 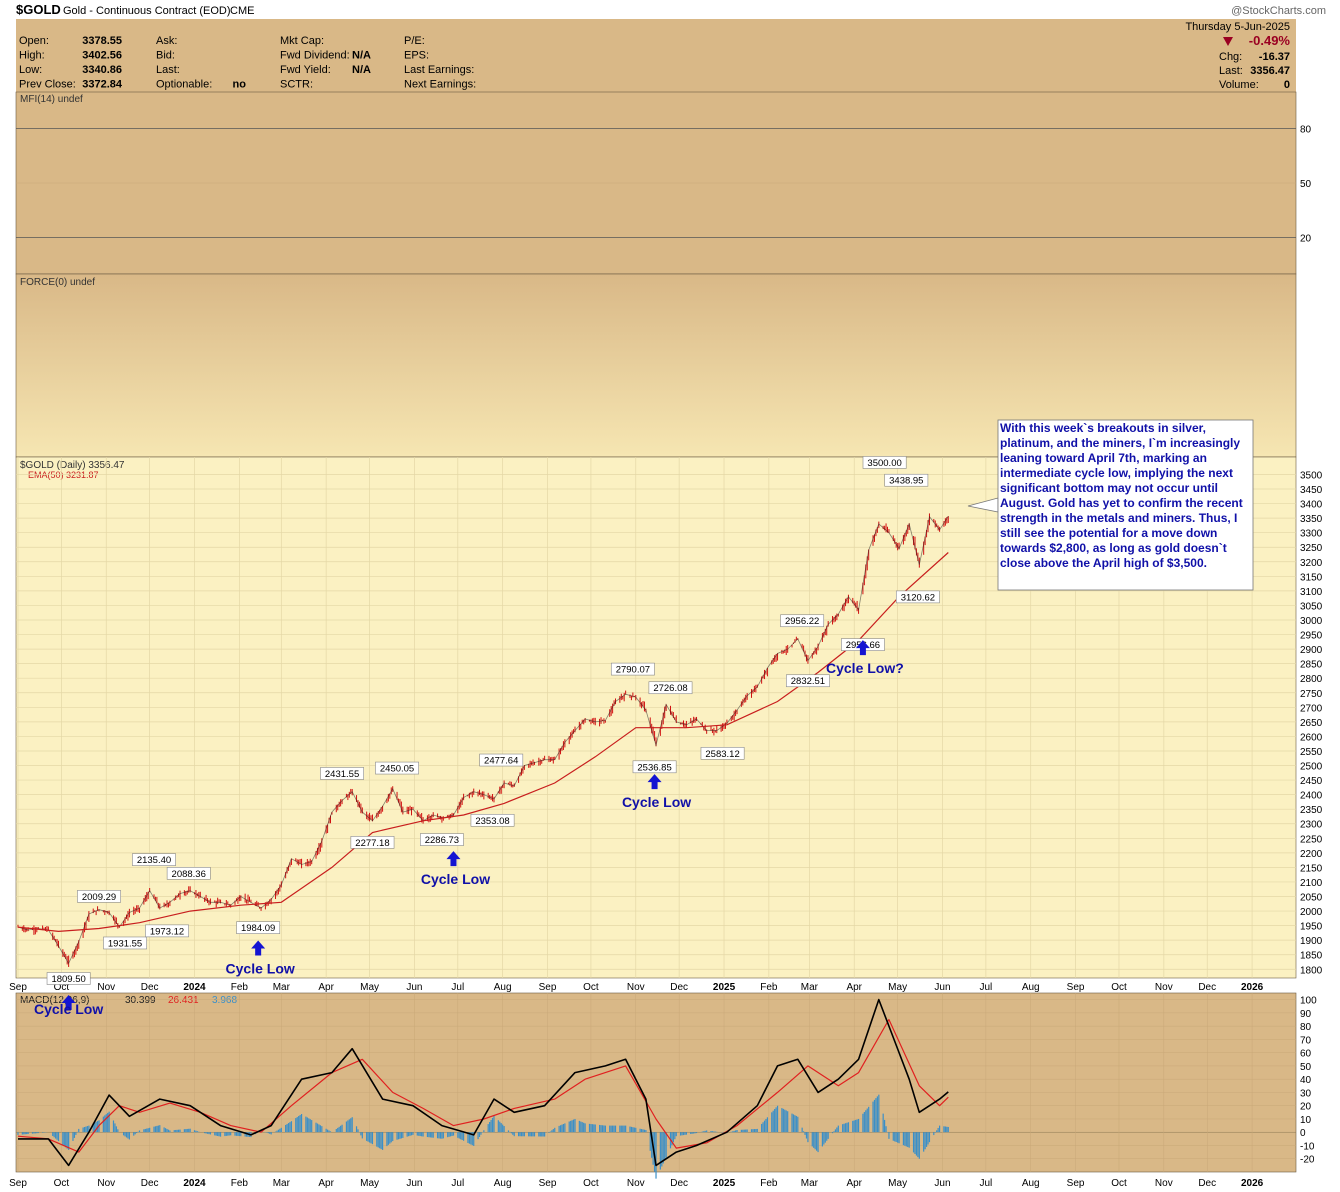 What do you see at coordinates (1311, 970) in the screenshot?
I see `price-tick-label: 1800` at bounding box center [1311, 970].